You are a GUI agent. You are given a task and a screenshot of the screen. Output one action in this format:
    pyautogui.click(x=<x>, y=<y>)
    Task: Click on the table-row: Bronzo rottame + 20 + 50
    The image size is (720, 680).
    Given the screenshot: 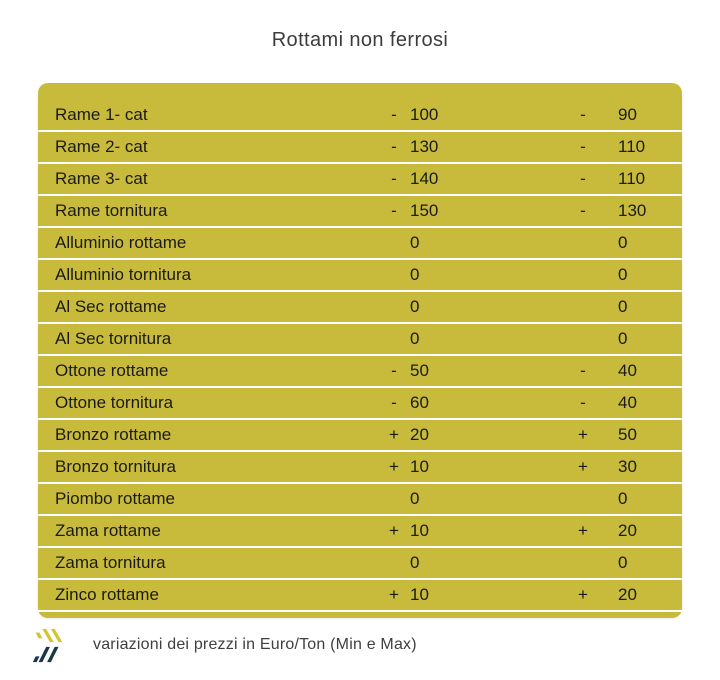 What is the action you would take?
    pyautogui.click(x=360, y=436)
    